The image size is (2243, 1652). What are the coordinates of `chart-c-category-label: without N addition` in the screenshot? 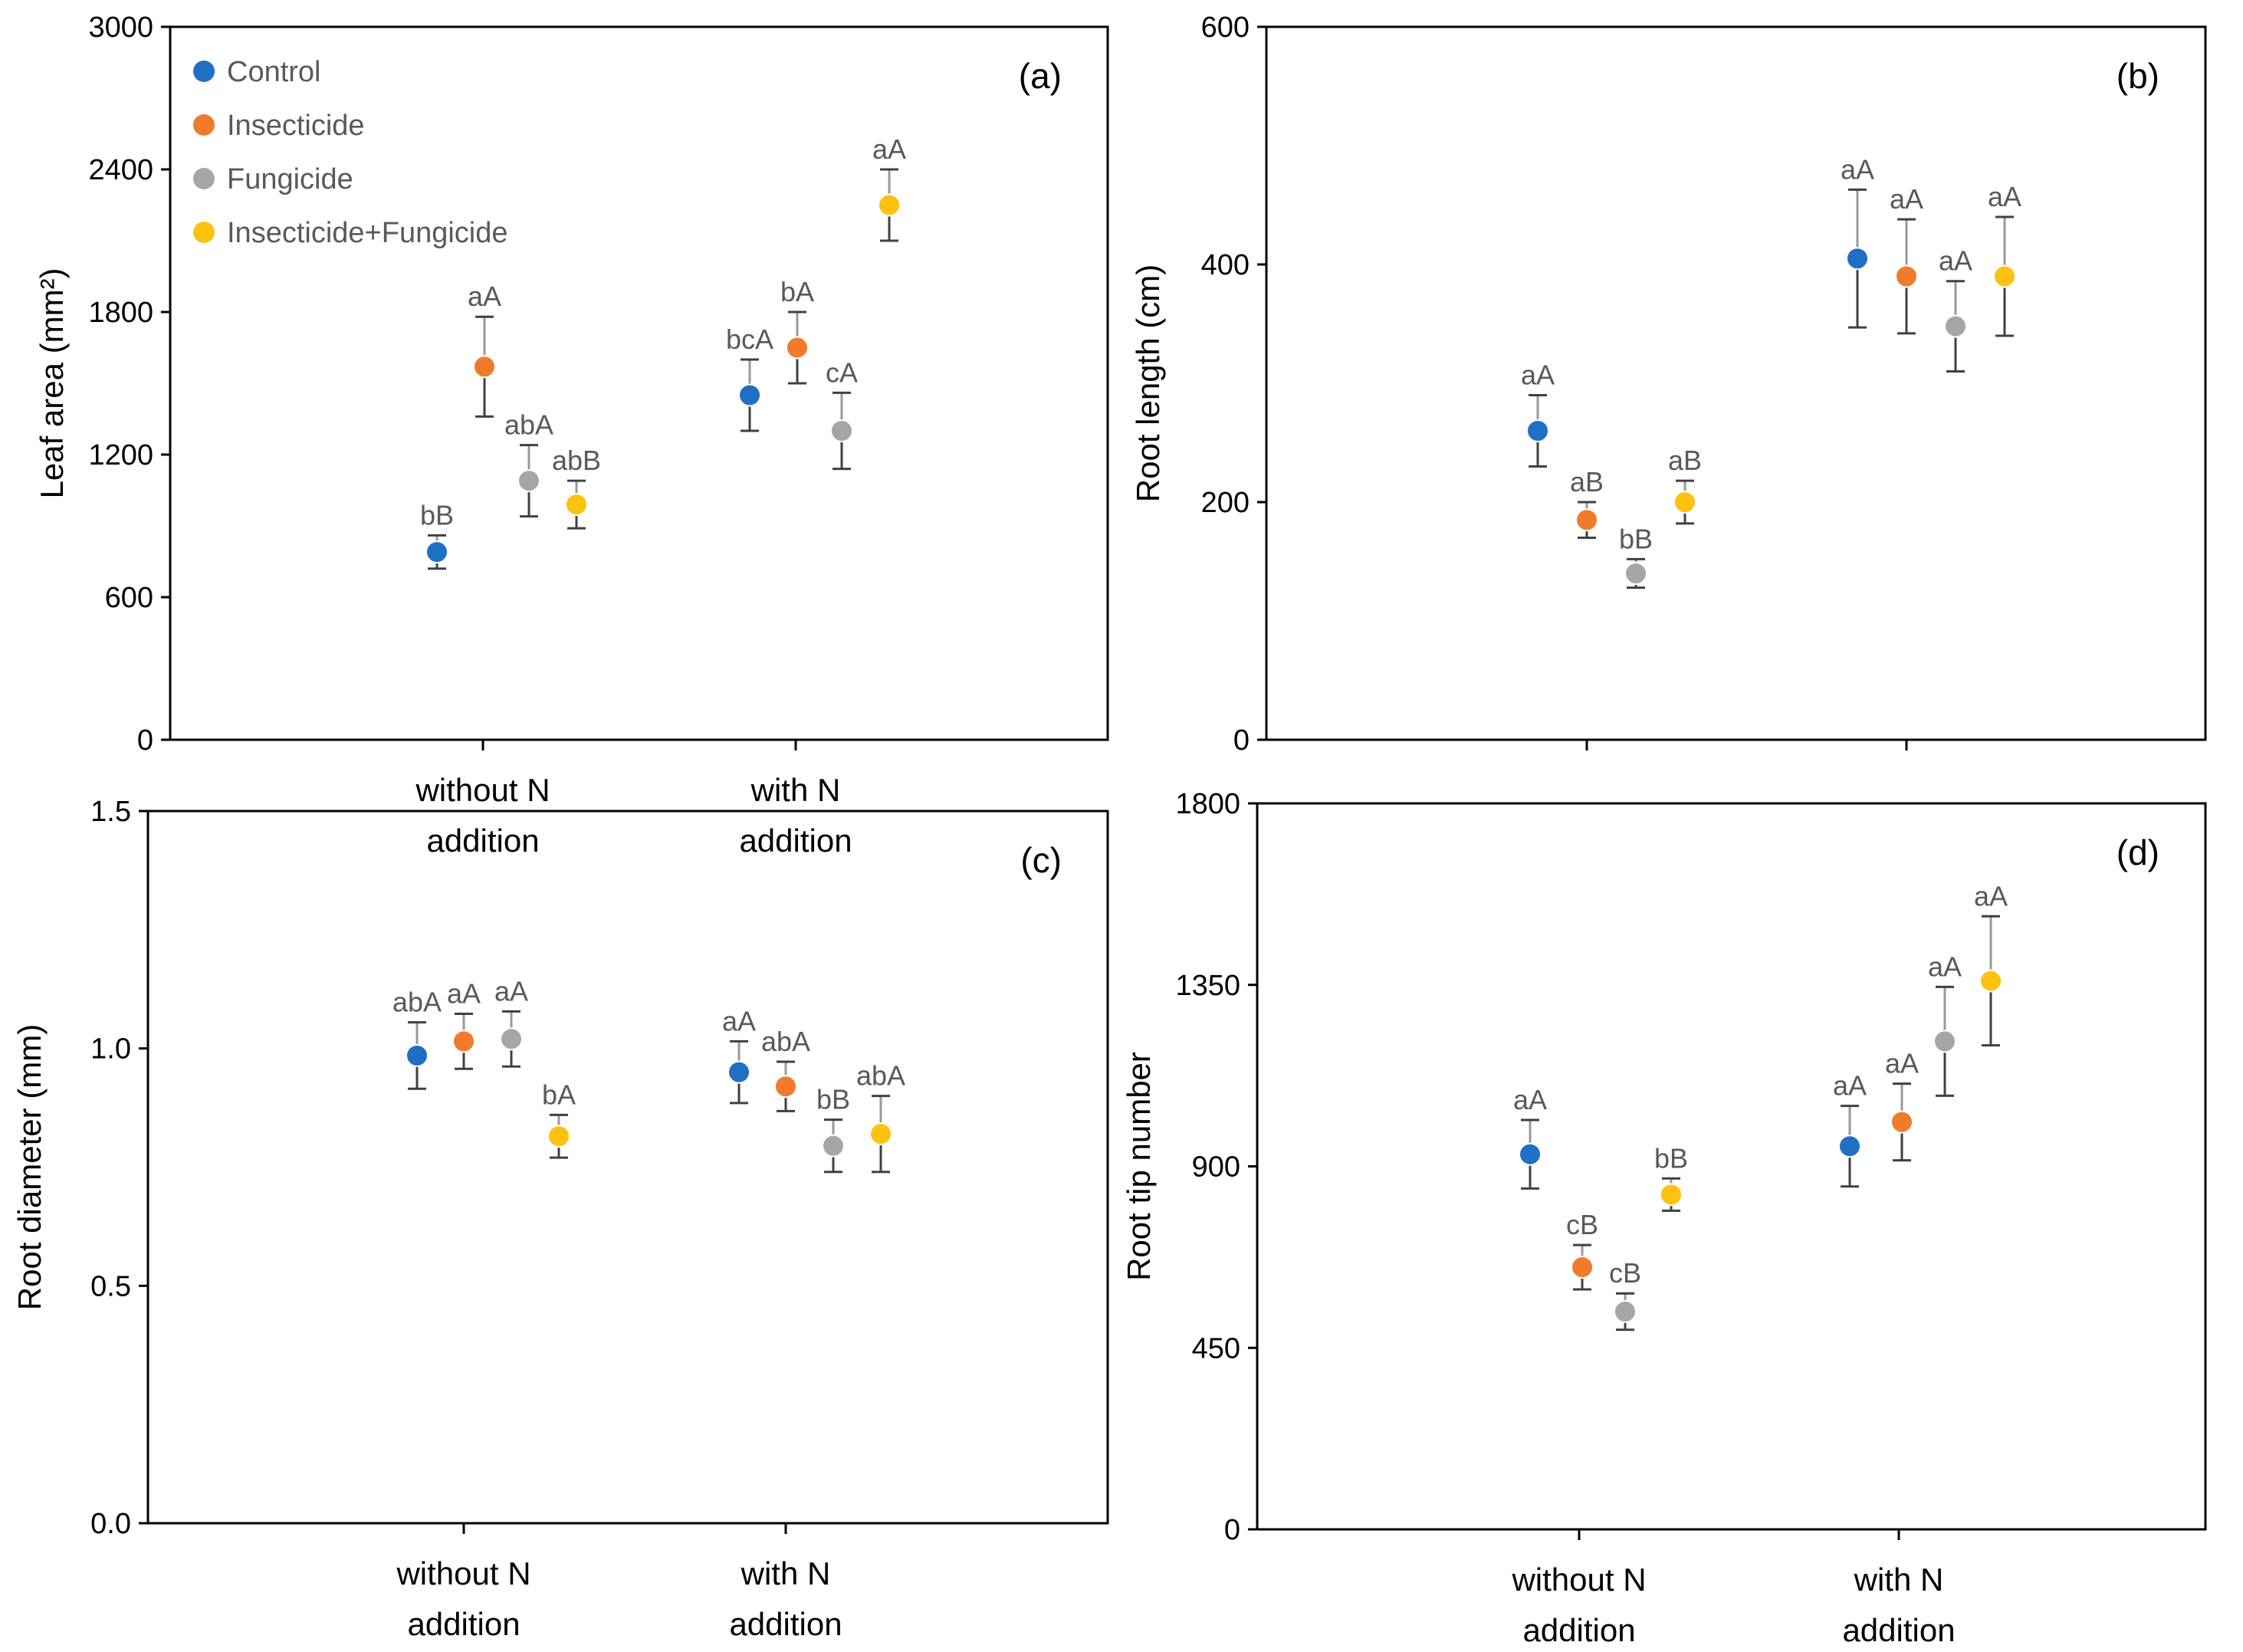 It's located at (463, 1599).